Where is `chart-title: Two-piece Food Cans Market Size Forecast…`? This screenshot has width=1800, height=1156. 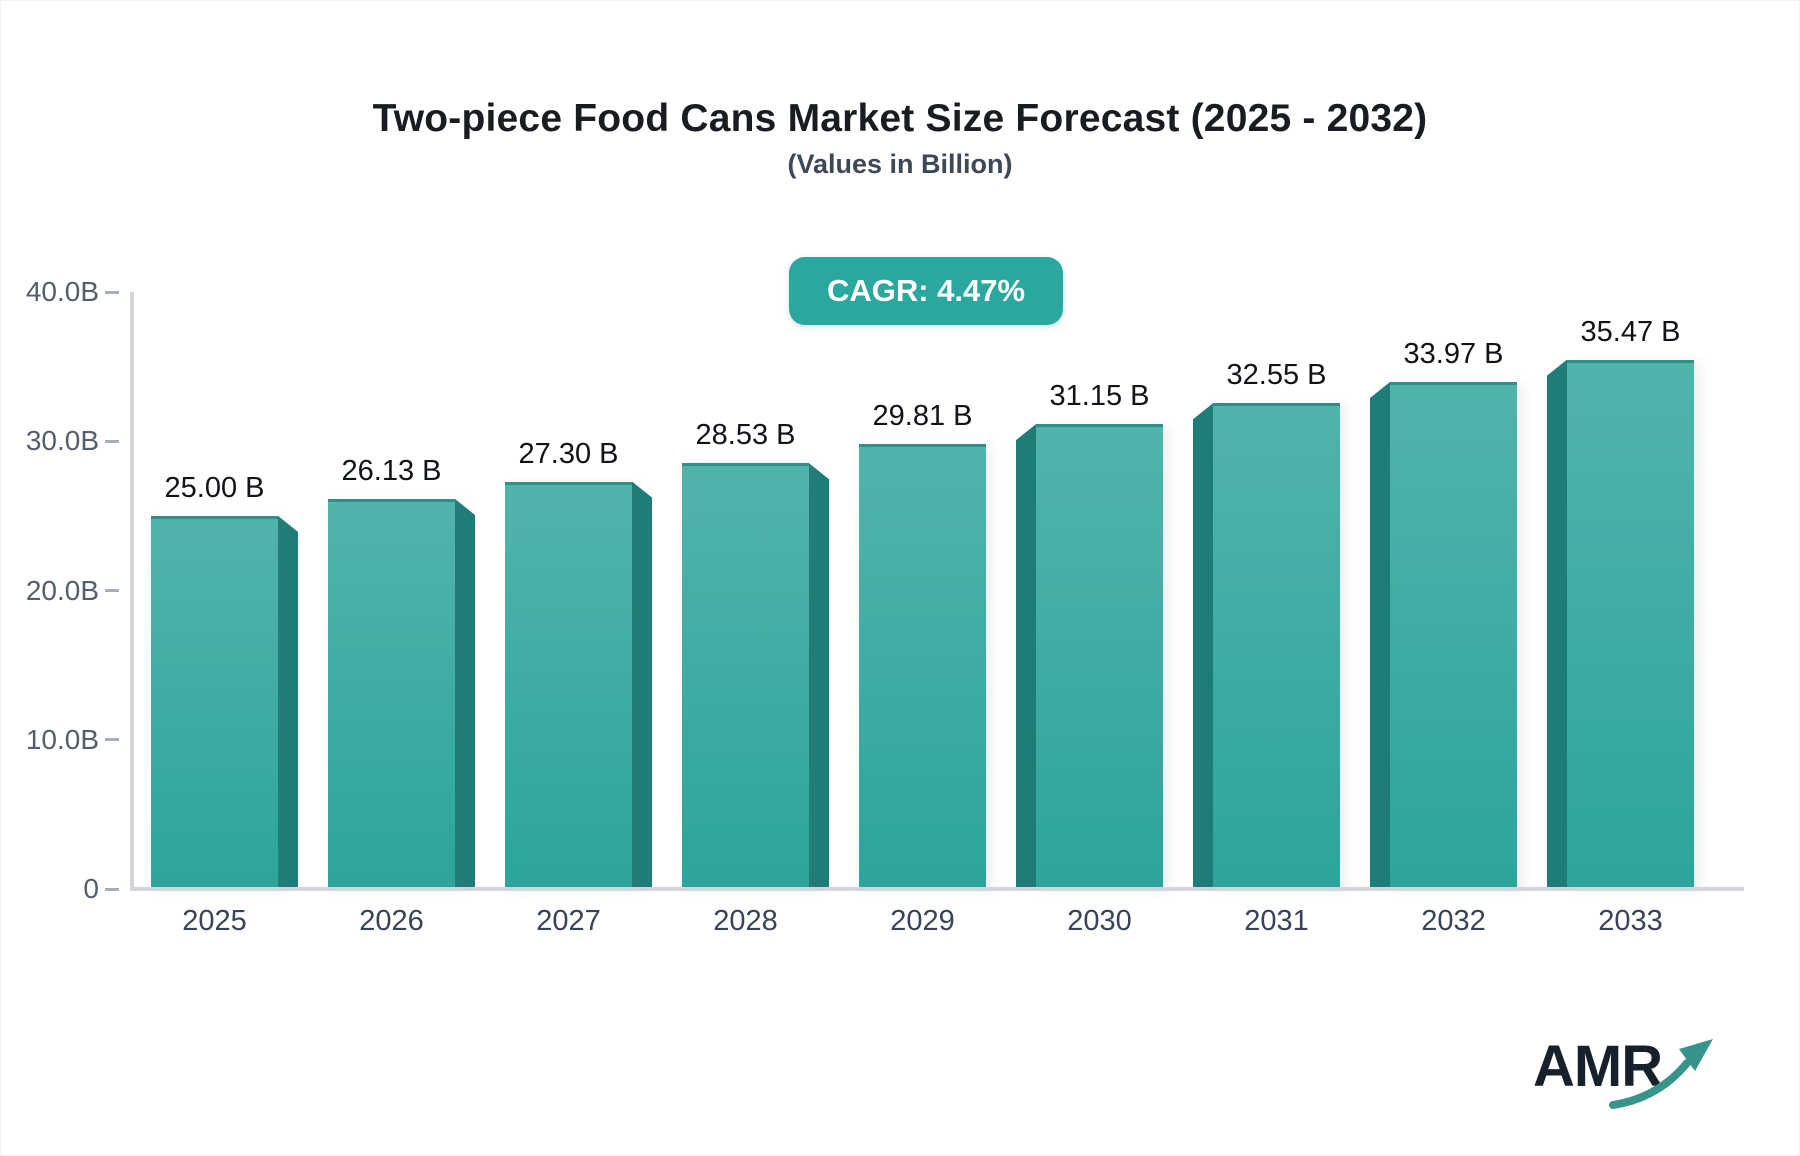
chart-title: Two-piece Food Cans Market Size Forecast… is located at coordinates (900, 118).